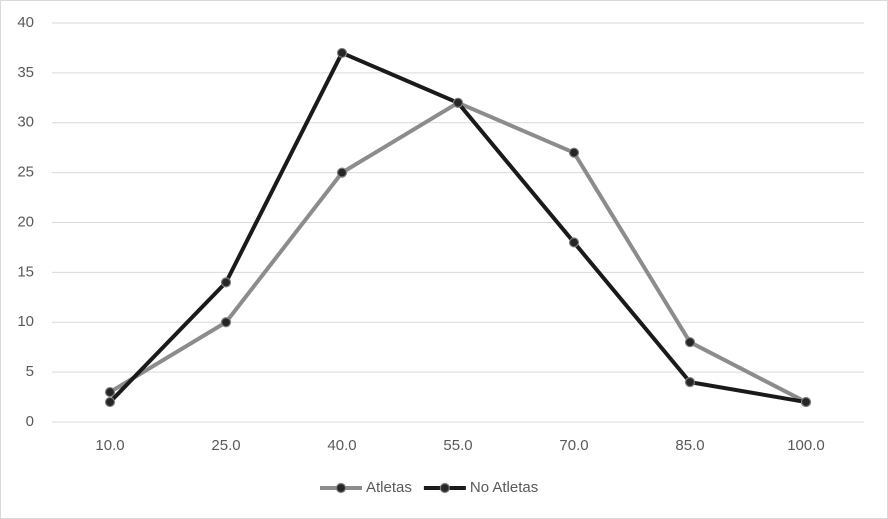  What do you see at coordinates (25, 271) in the screenshot?
I see `y-tick-label: 15` at bounding box center [25, 271].